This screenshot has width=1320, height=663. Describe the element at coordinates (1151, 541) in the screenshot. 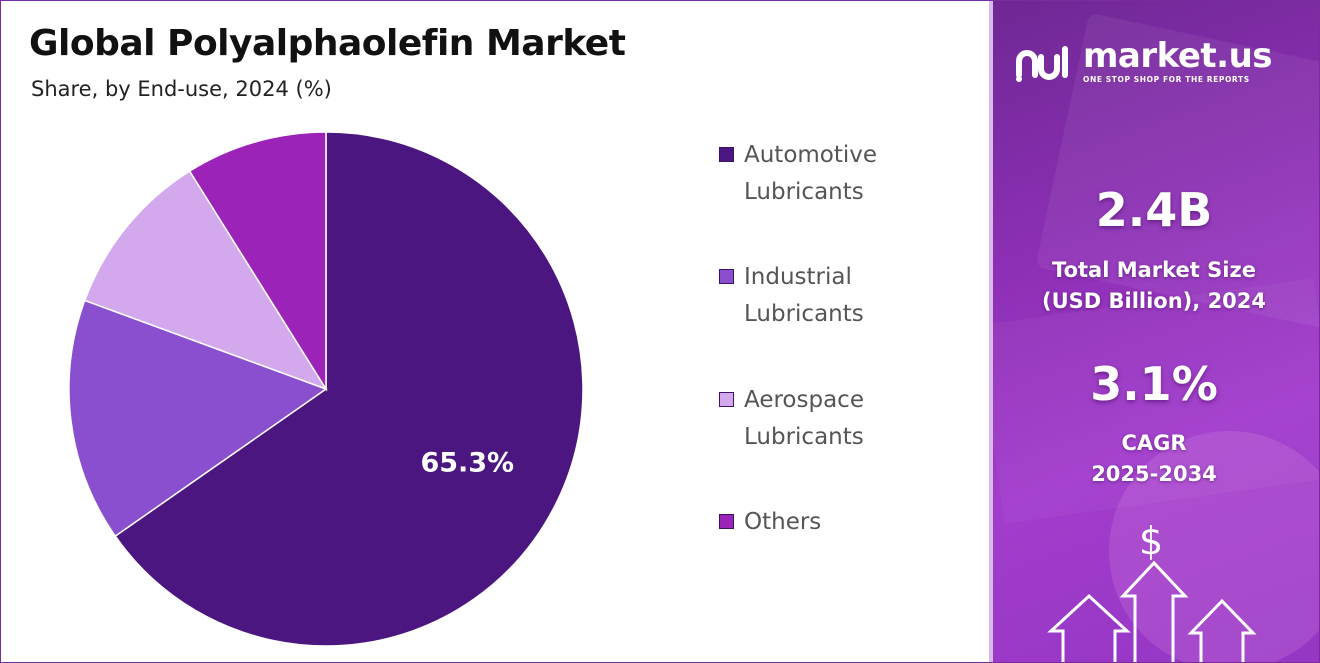

I see `dollar-icon: $` at that location.